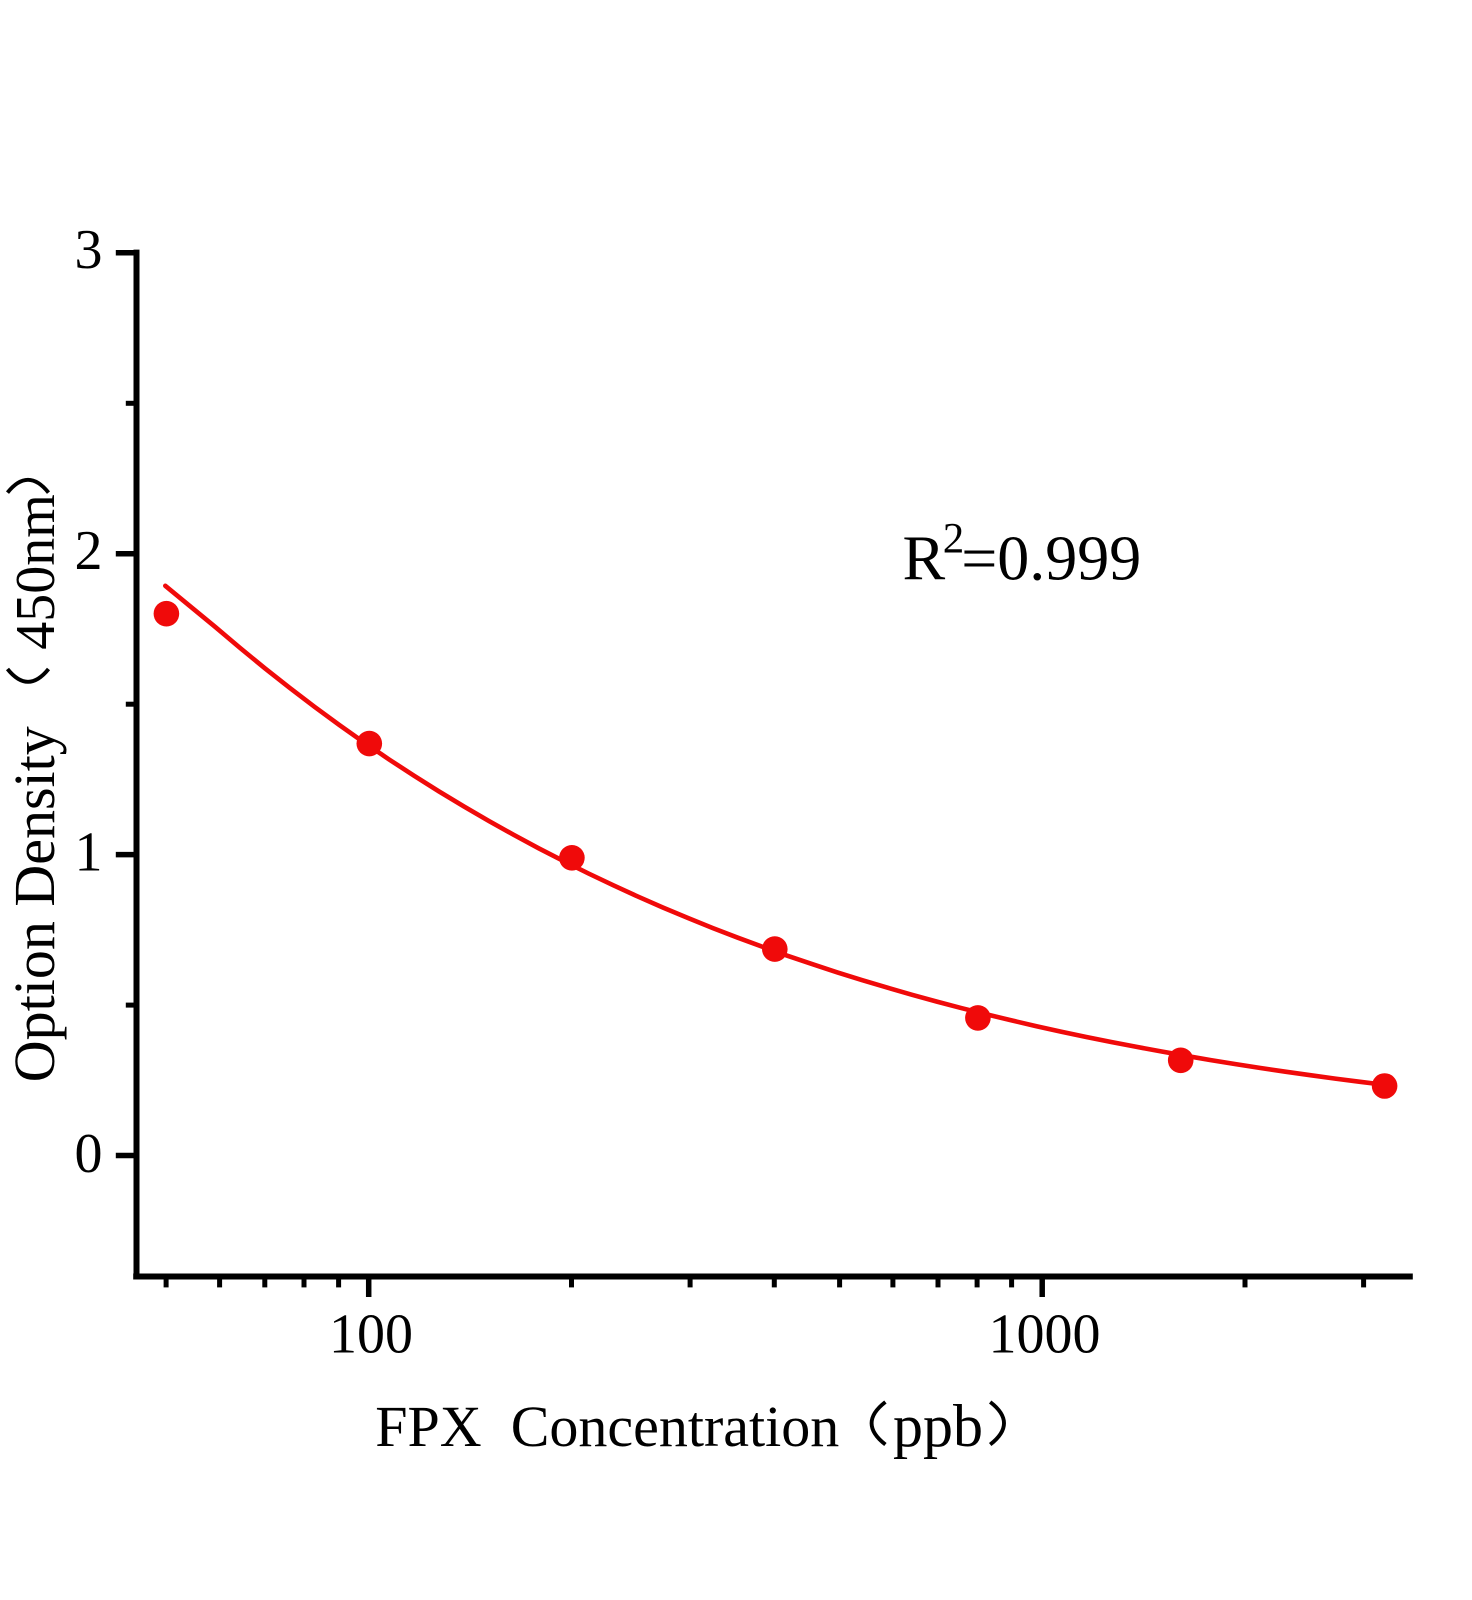  Describe the element at coordinates (1045, 1335) in the screenshot. I see `svg-text: 1000` at that location.